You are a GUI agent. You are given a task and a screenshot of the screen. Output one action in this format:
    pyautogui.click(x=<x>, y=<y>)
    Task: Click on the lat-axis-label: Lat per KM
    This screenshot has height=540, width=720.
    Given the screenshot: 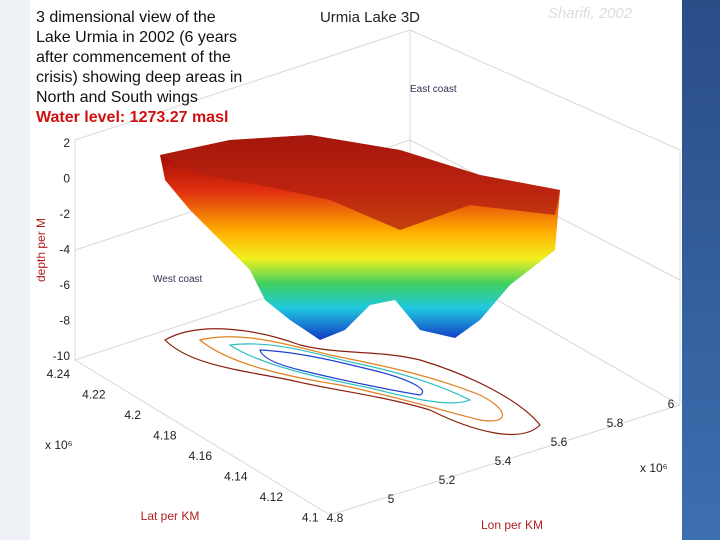 What is the action you would take?
    pyautogui.click(x=170, y=516)
    